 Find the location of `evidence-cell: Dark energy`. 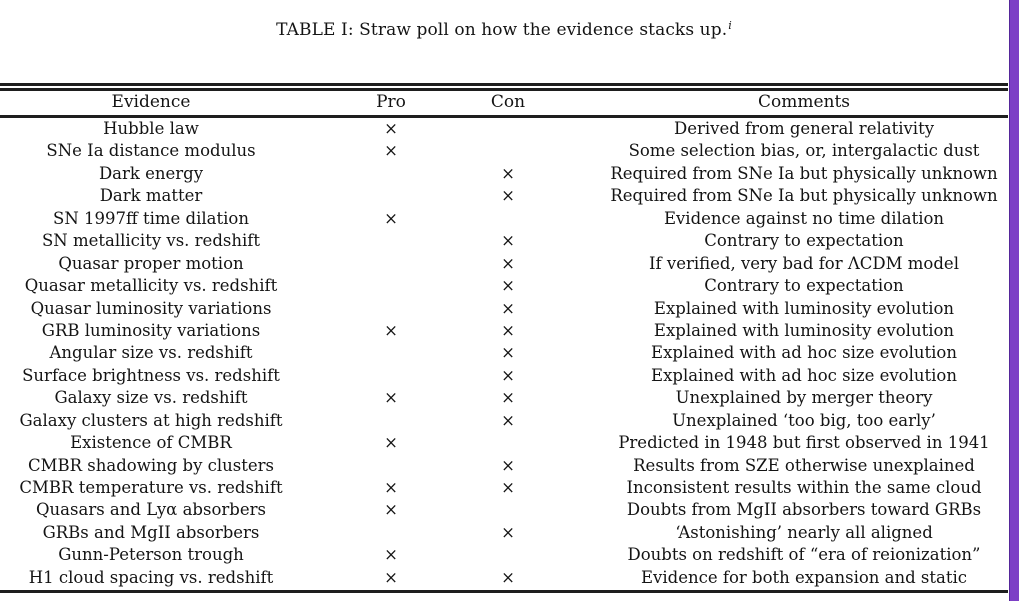

evidence-cell: Dark energy is located at coordinates (151, 173).